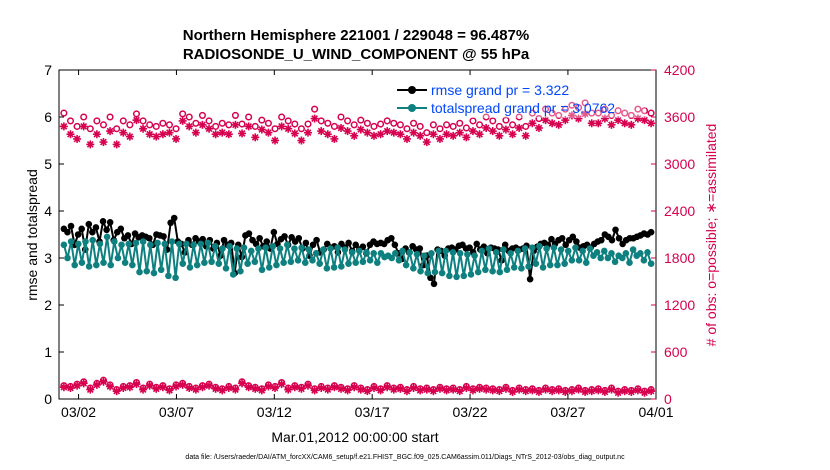 The width and height of the screenshot is (830, 470). What do you see at coordinates (679, 117) in the screenshot?
I see `y-right-tick-label: 3600` at bounding box center [679, 117].